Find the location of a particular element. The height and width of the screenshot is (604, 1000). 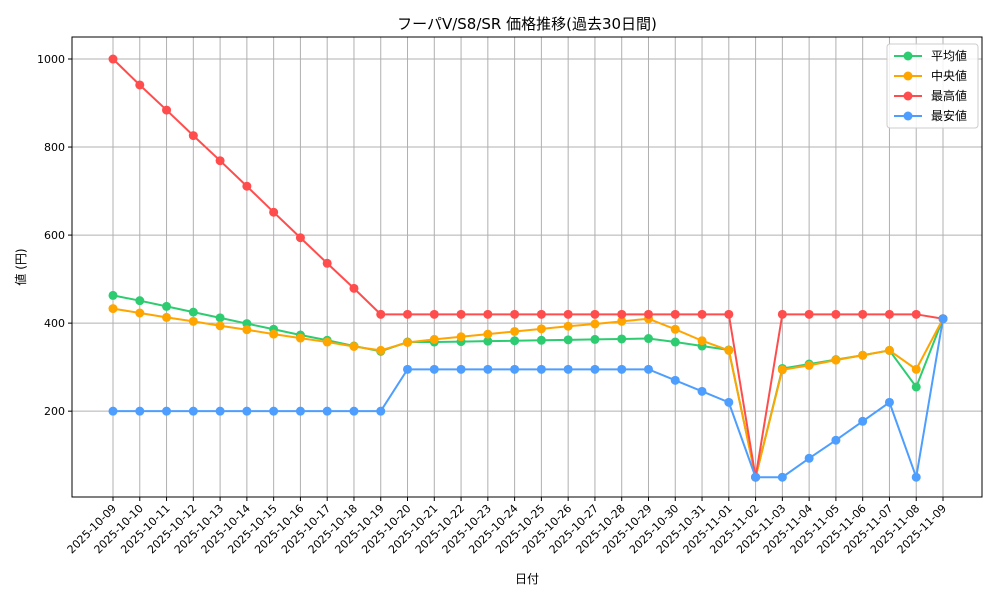

legend-label: 中央値 is located at coordinates (949, 75).